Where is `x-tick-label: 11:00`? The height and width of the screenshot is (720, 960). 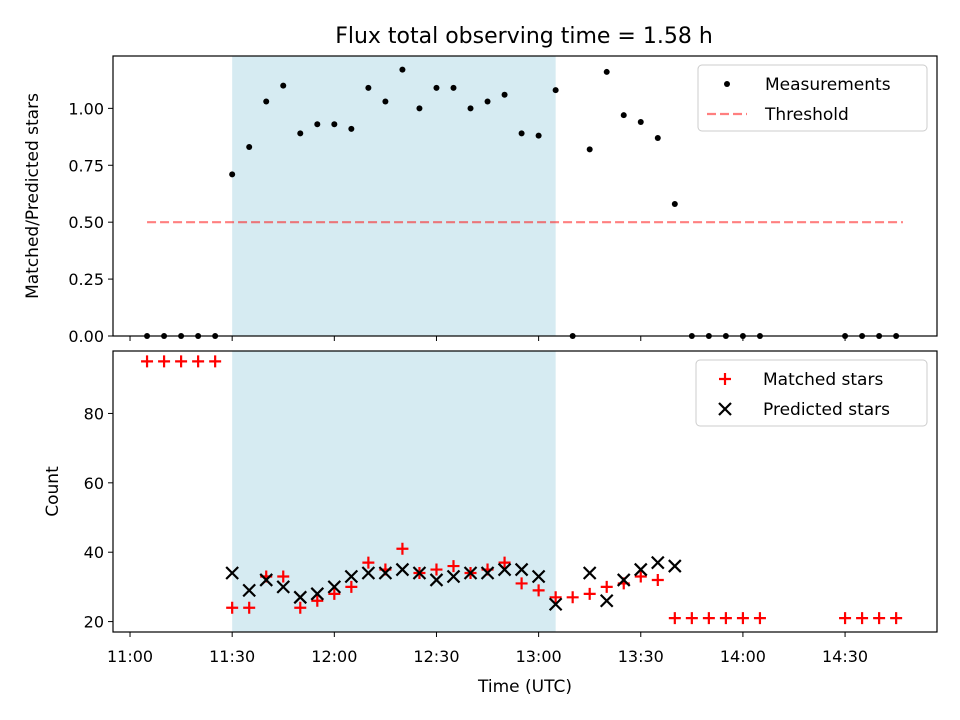 x-tick-label: 11:00 is located at coordinates (130, 656).